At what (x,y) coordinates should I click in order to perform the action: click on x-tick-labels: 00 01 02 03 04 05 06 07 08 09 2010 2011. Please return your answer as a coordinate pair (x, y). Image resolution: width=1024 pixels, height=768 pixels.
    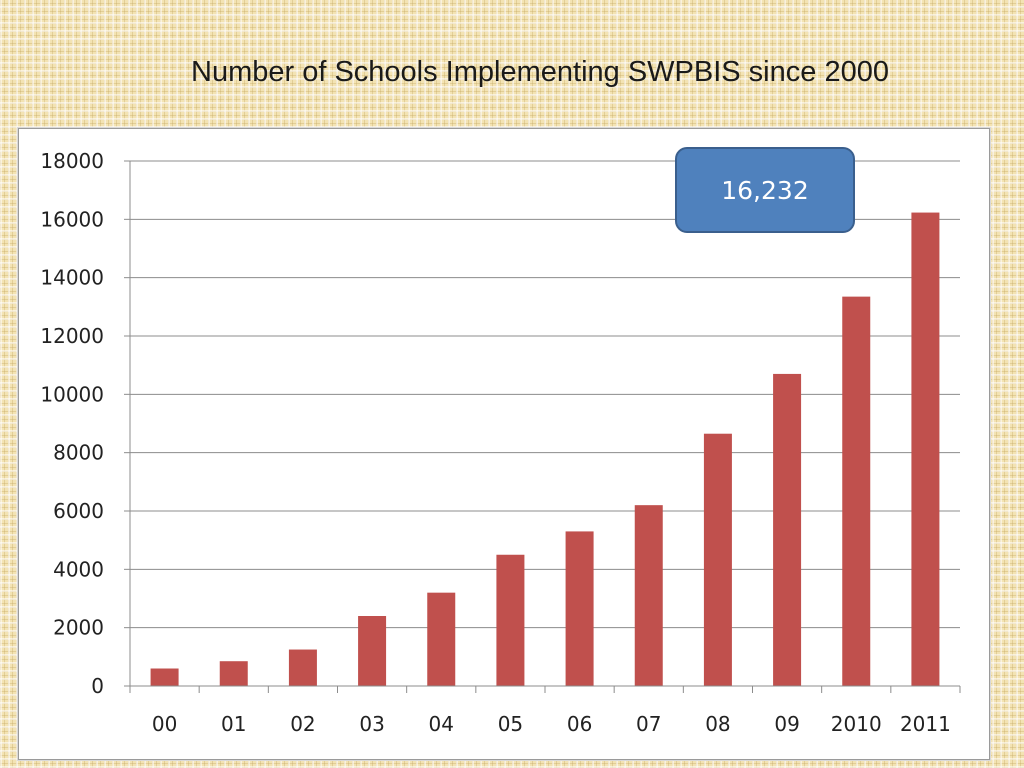
    Looking at the image, I should click on (551, 724).